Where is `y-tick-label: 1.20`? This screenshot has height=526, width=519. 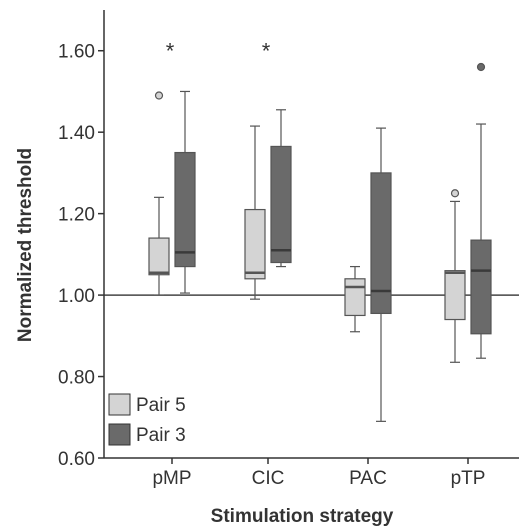 y-tick-label: 1.20 is located at coordinates (76, 215).